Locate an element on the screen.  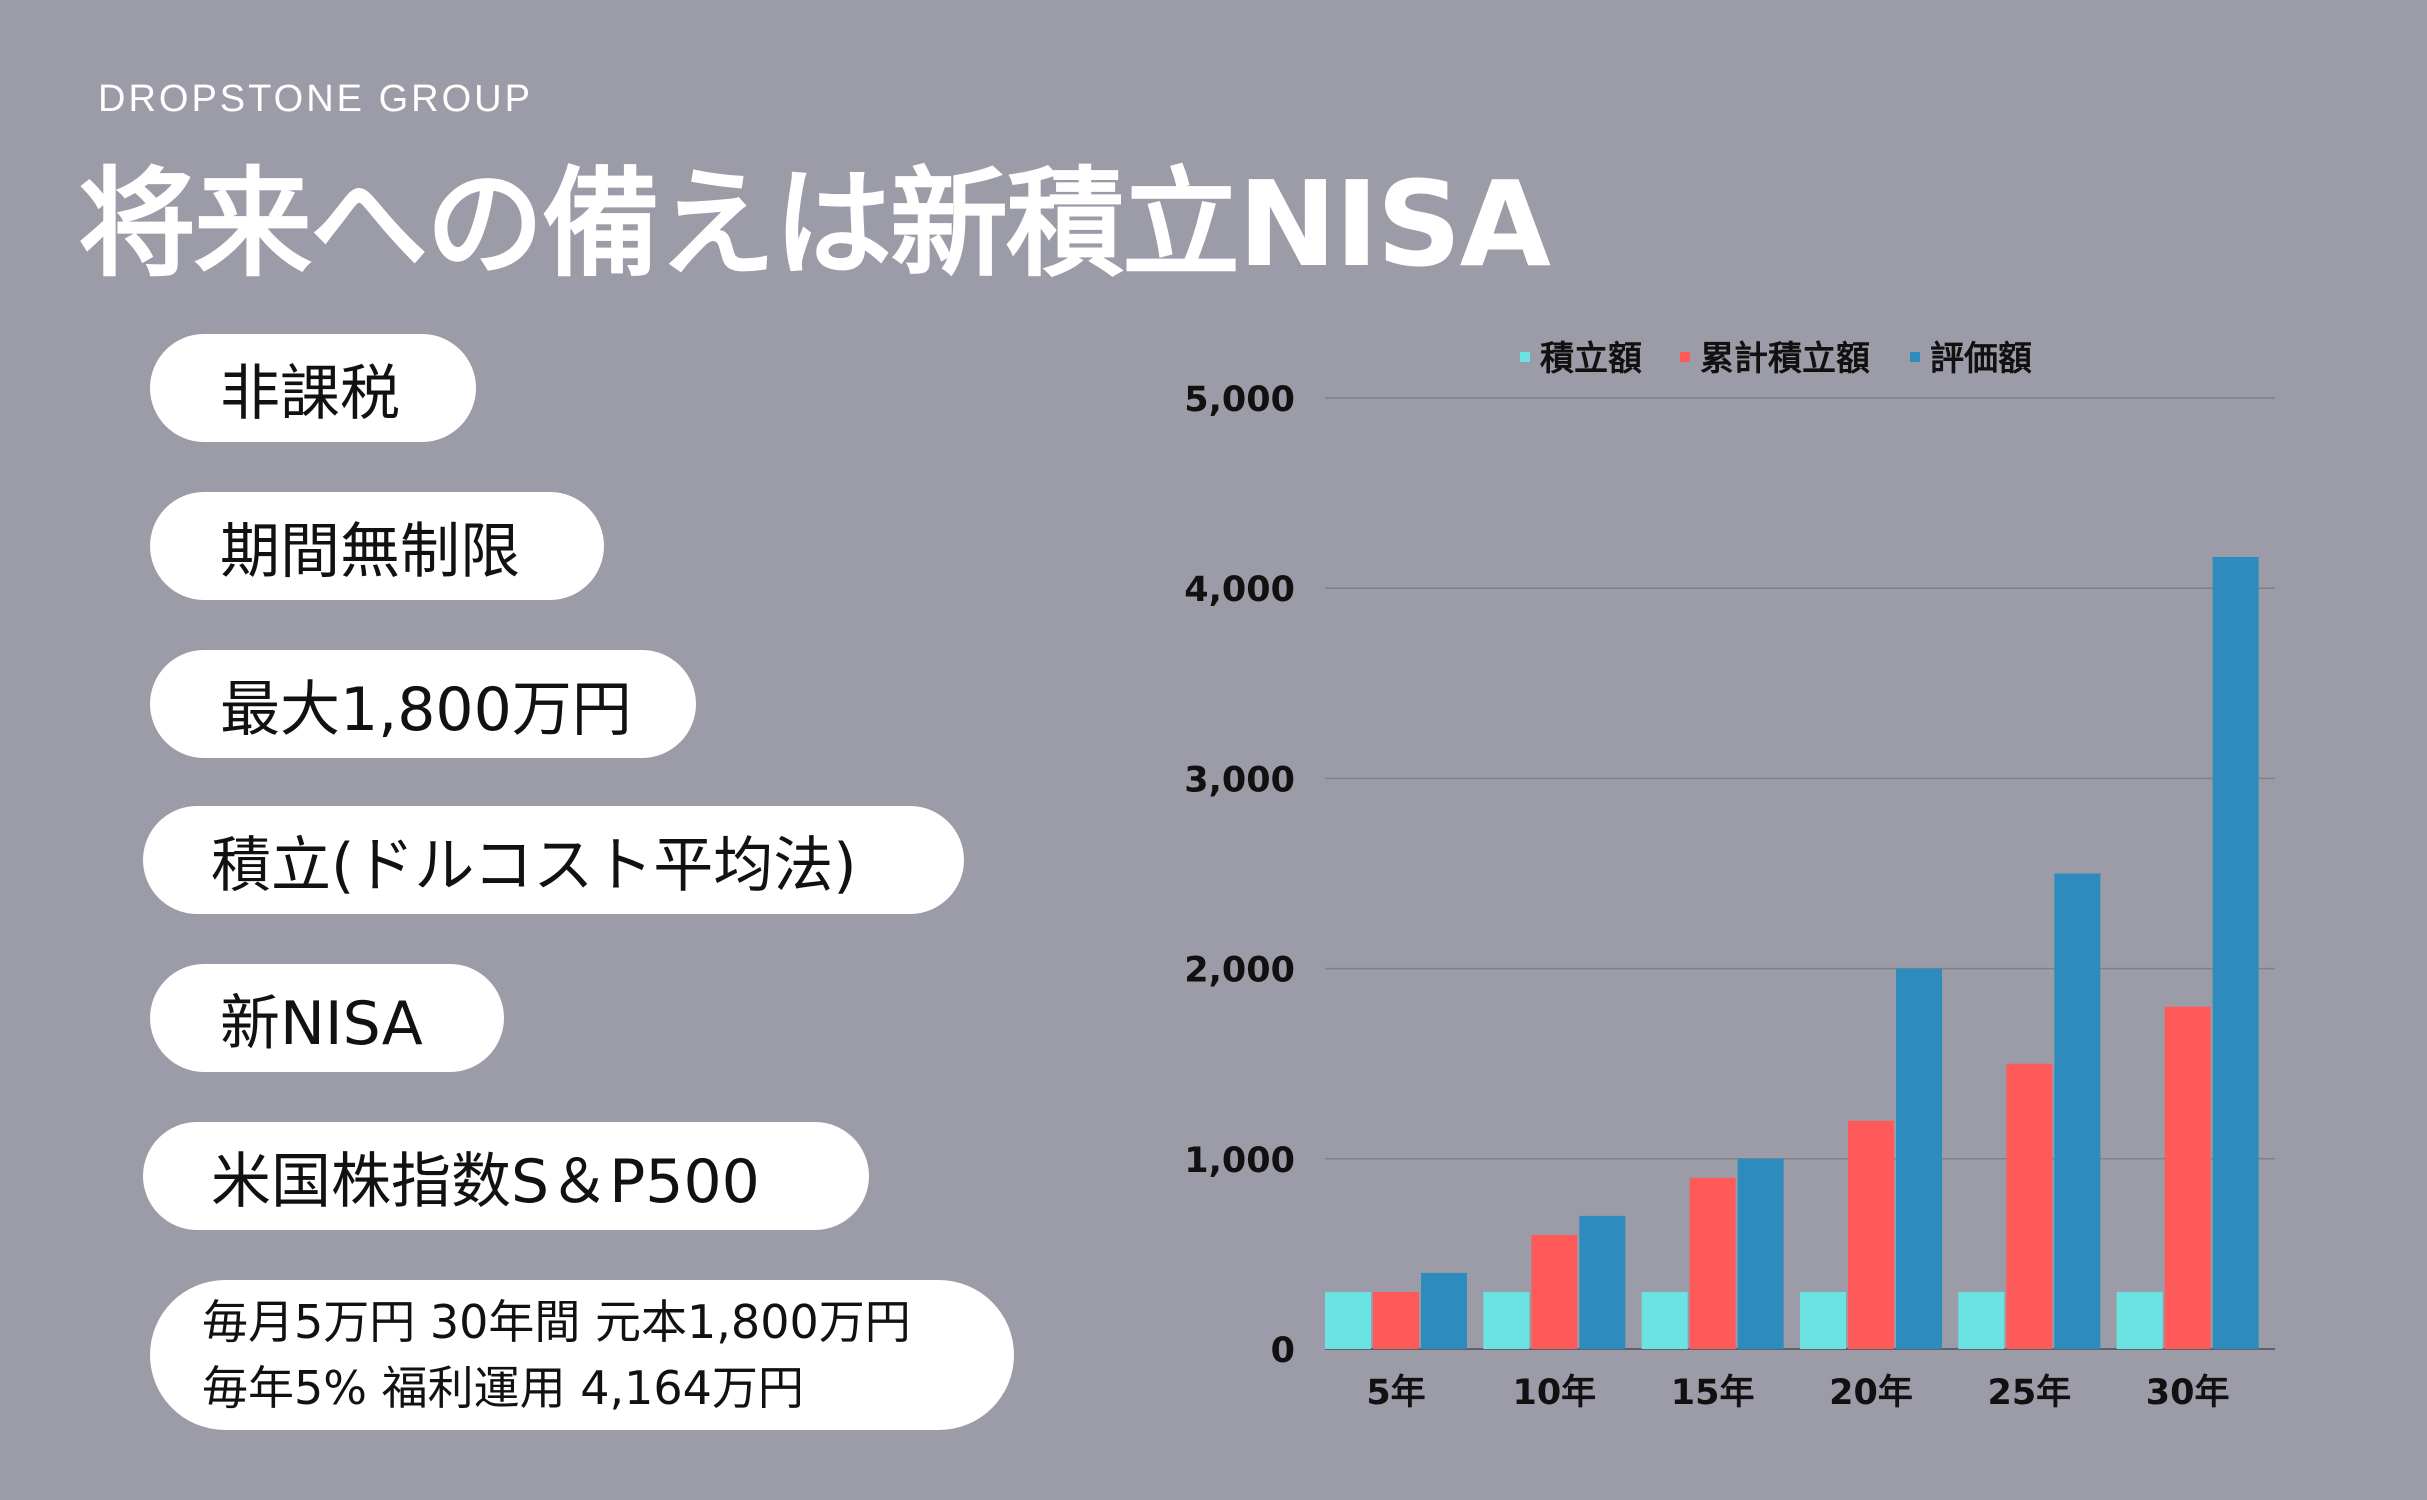
y-tick-label: 3,000 is located at coordinates (1239, 780).